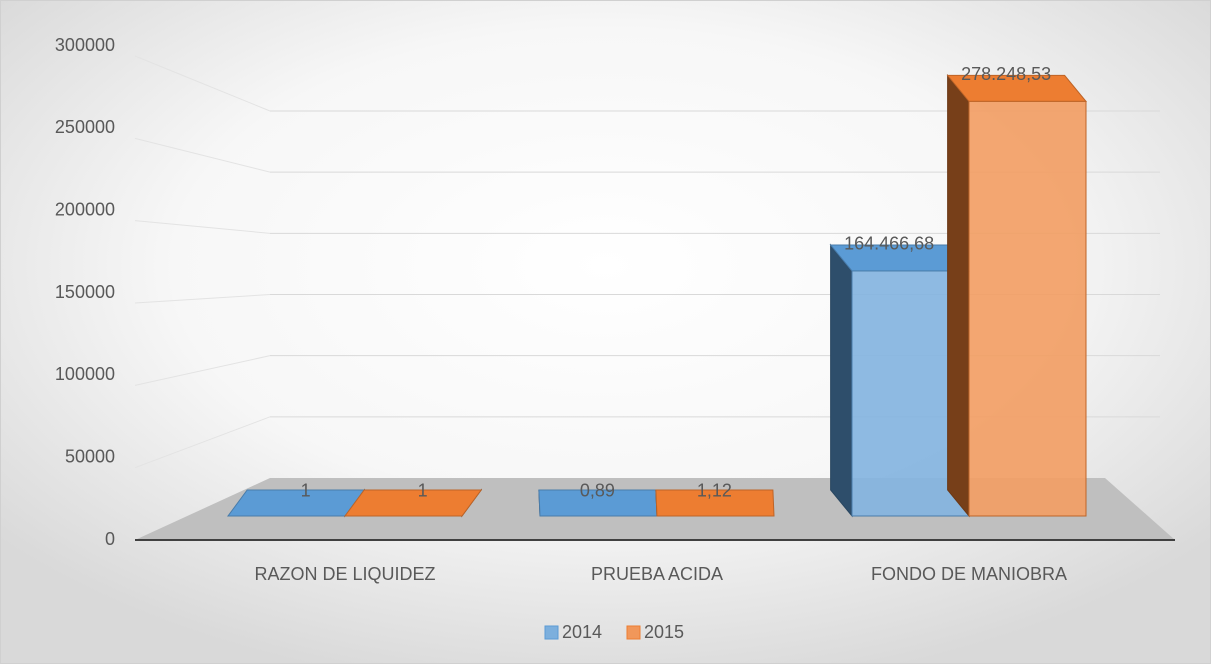 This screenshot has height=669, width=1211. What do you see at coordinates (85, 374) in the screenshot?
I see `y-tick-label: 100000` at bounding box center [85, 374].